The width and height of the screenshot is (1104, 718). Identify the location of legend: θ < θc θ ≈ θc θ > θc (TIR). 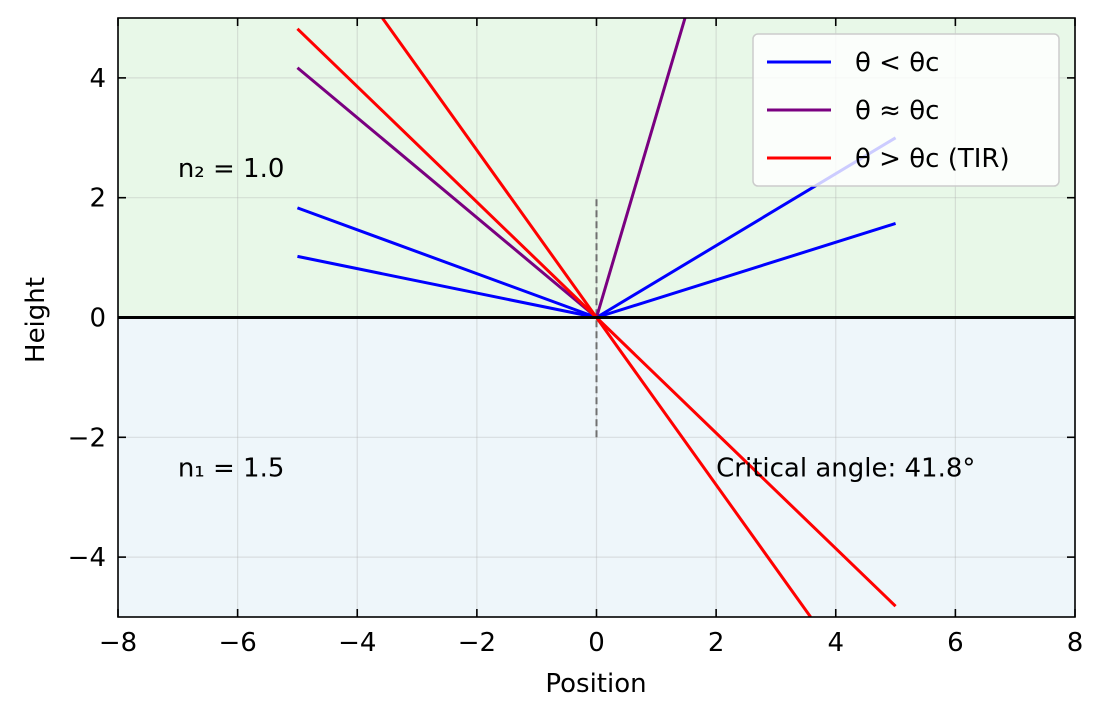
(906, 110).